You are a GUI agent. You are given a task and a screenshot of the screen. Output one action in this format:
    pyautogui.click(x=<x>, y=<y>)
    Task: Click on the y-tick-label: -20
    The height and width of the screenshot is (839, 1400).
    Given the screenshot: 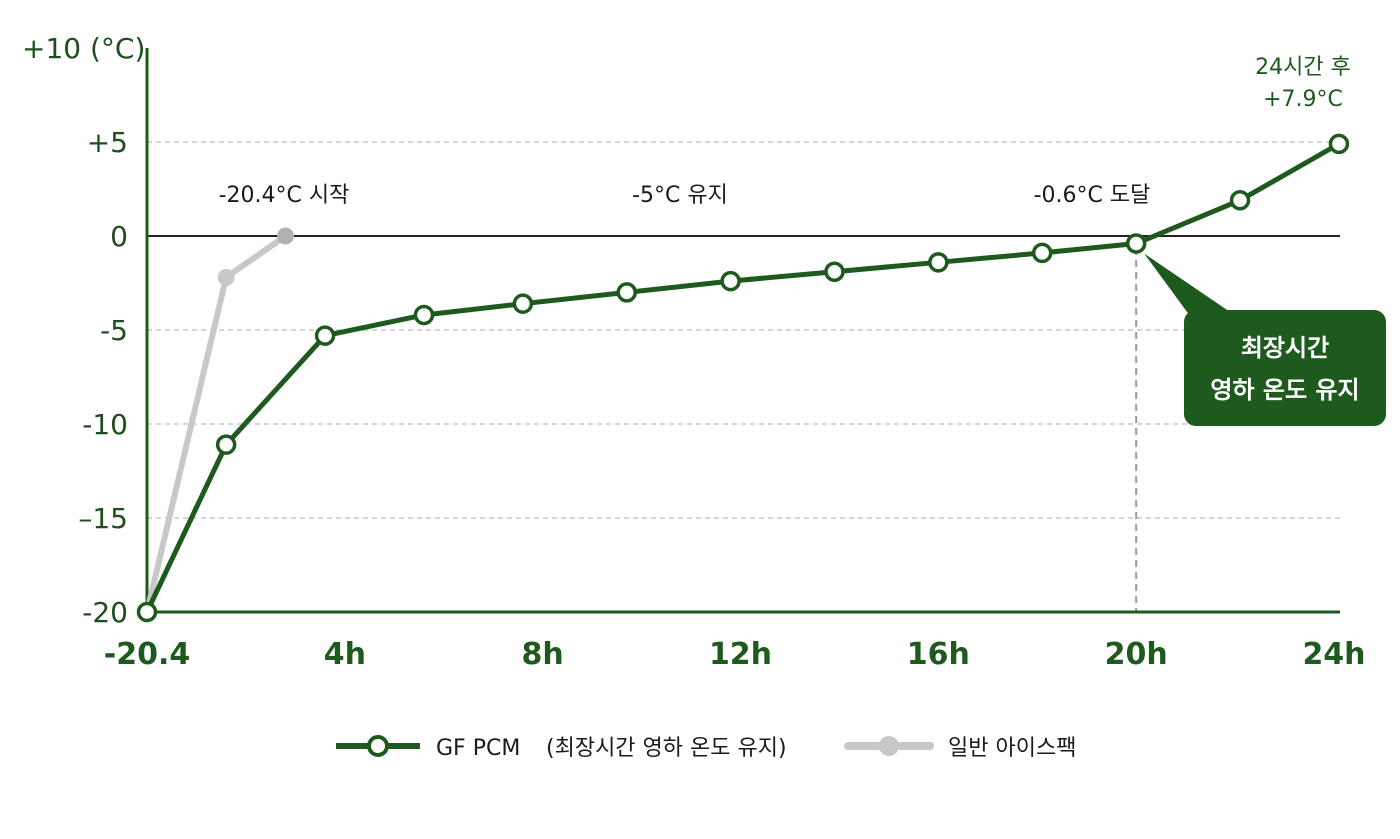 What is the action you would take?
    pyautogui.click(x=105, y=612)
    